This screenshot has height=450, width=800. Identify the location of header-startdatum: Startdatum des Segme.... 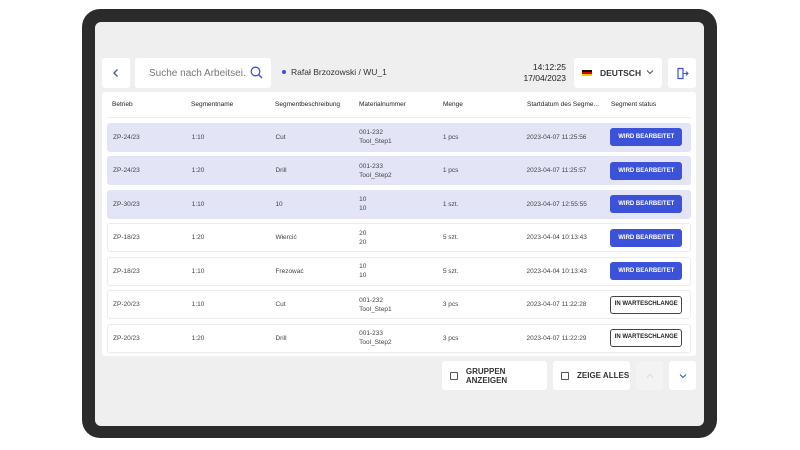
(563, 104).